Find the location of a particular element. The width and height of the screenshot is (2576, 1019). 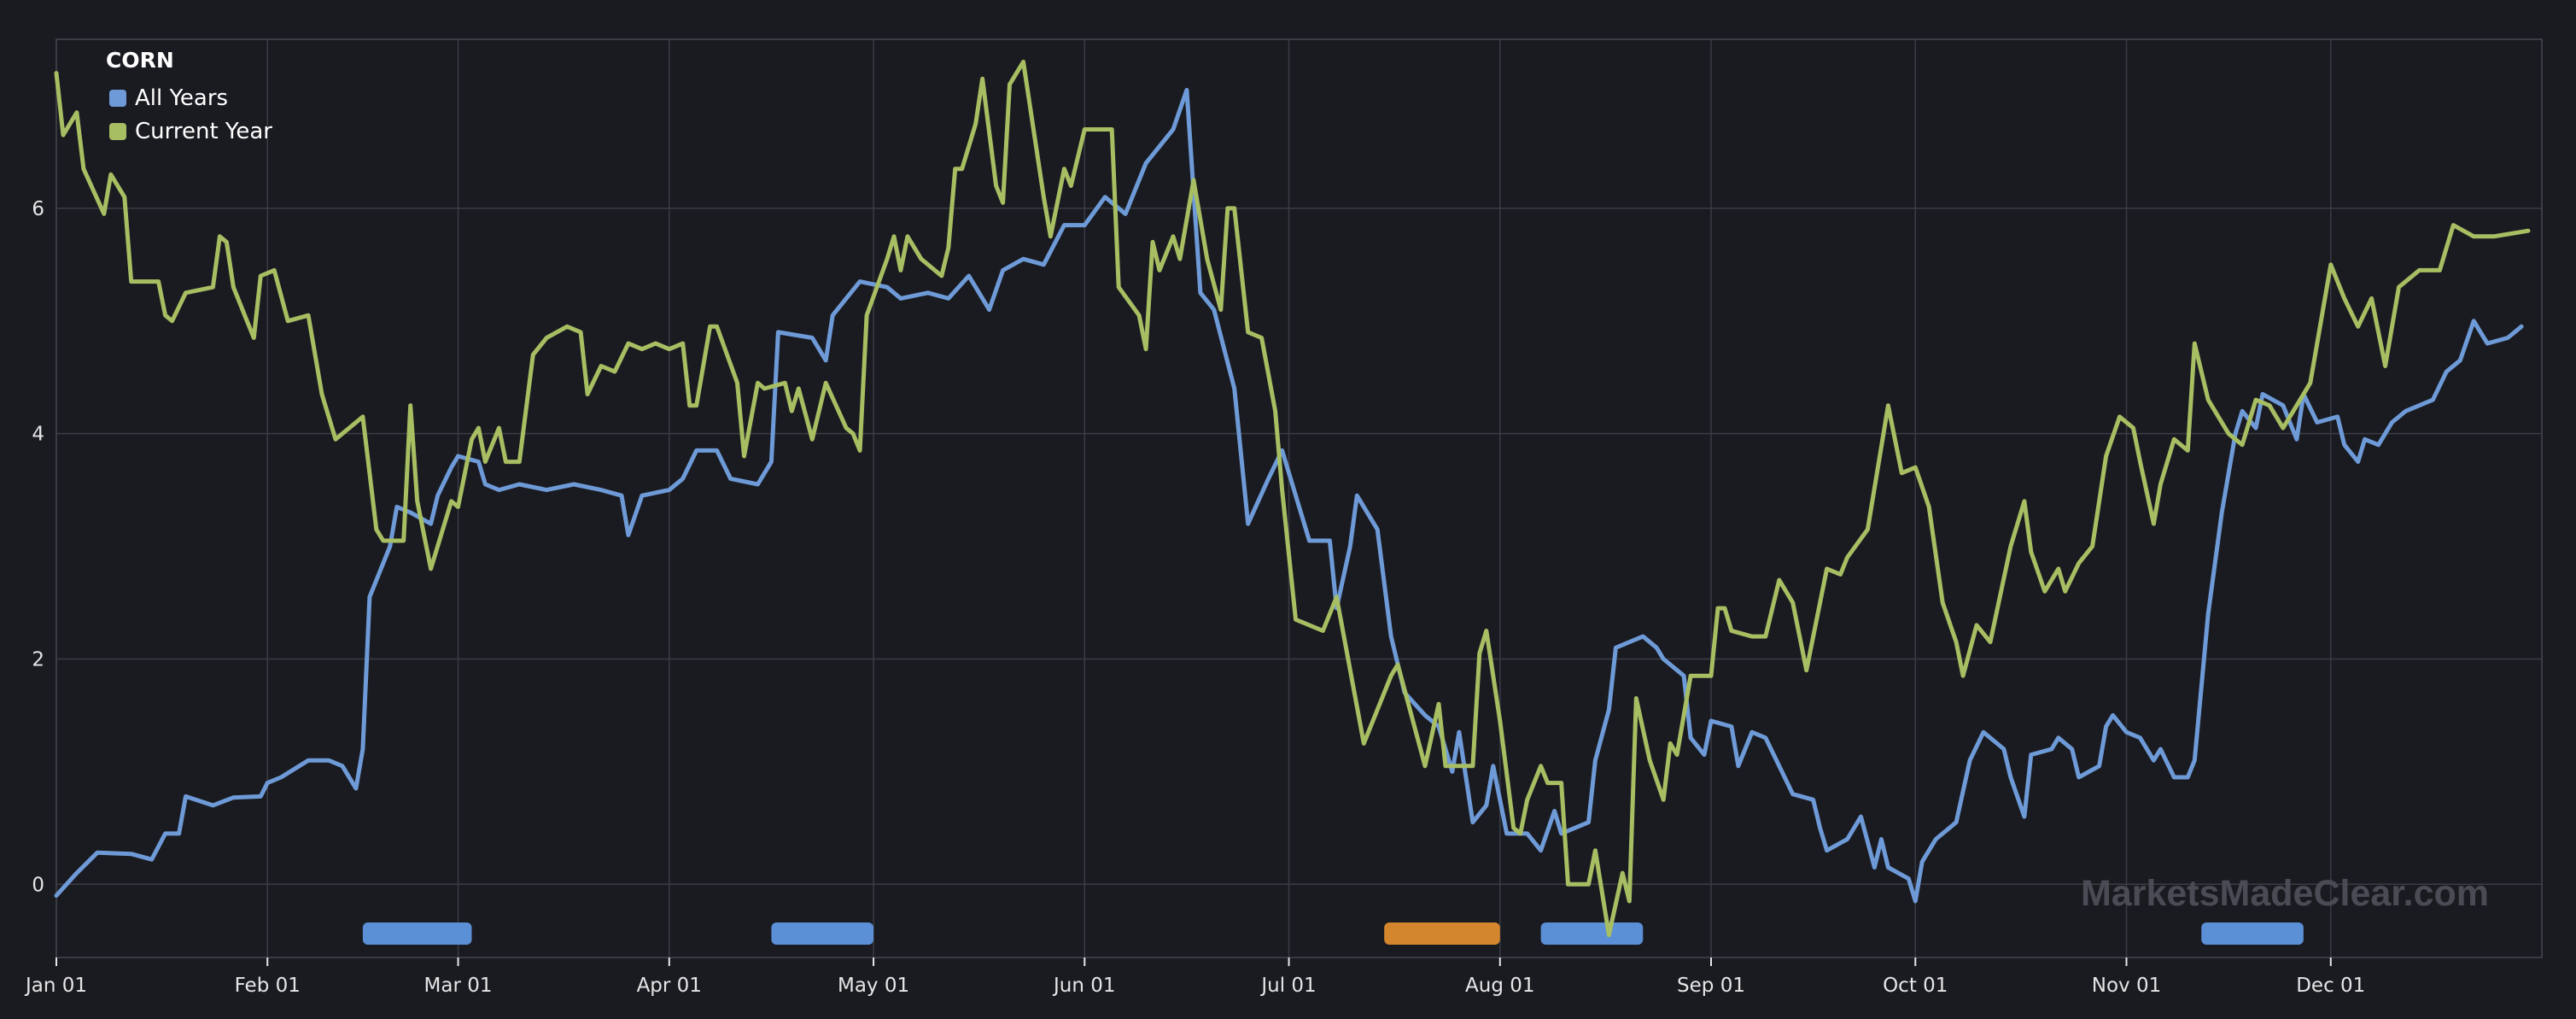

legend: CORN All Years Current Year is located at coordinates (189, 98).